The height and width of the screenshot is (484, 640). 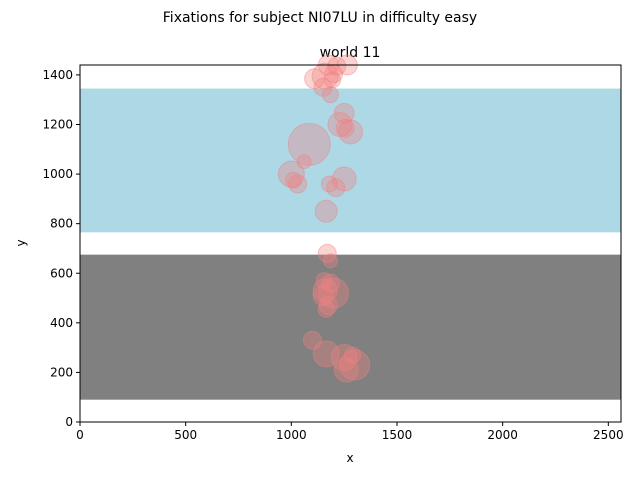 I want to click on x-axis-label: x, so click(x=349, y=458).